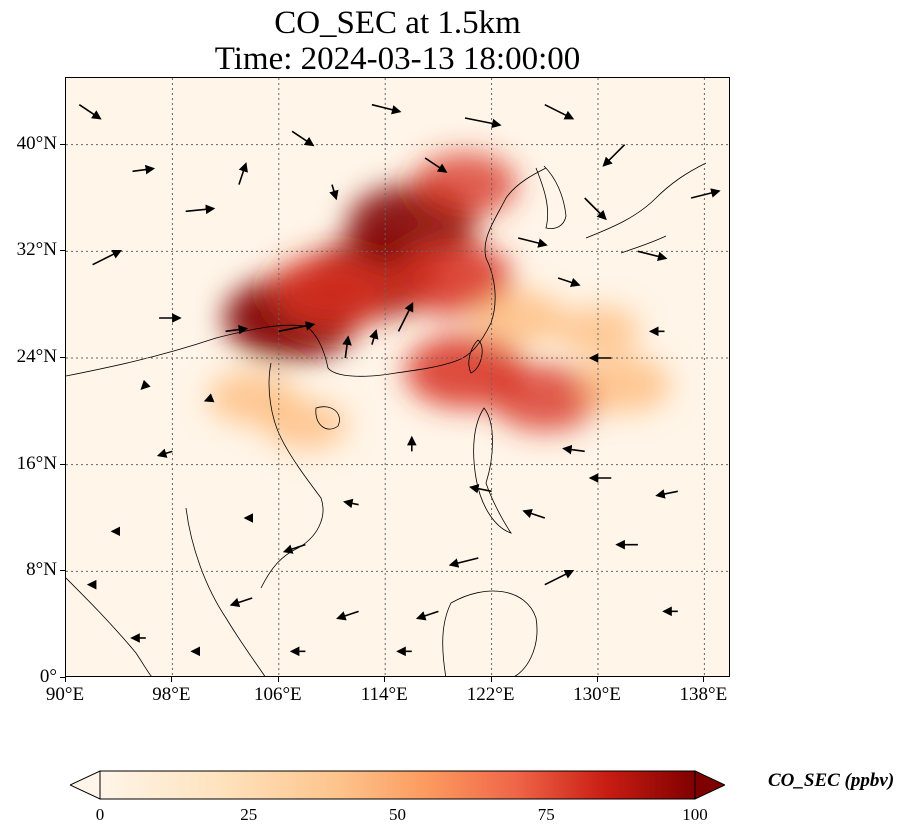 The image size is (916, 836). I want to click on latitude-tick-label: 0°, so click(48, 676).